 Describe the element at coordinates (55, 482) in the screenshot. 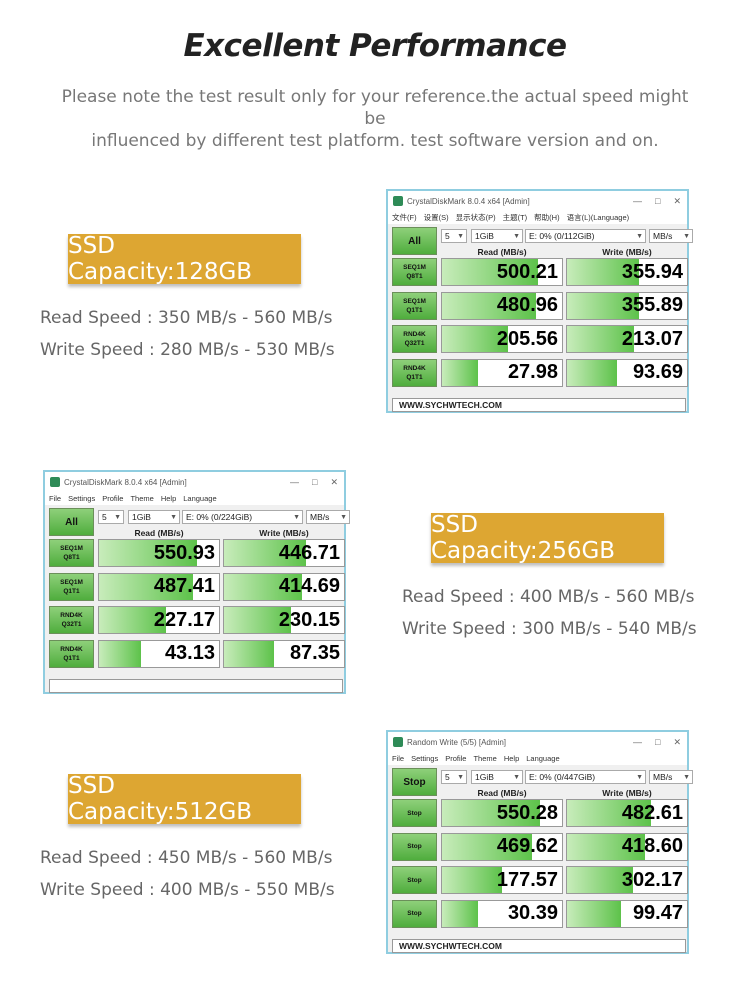

I see `app-icon` at that location.